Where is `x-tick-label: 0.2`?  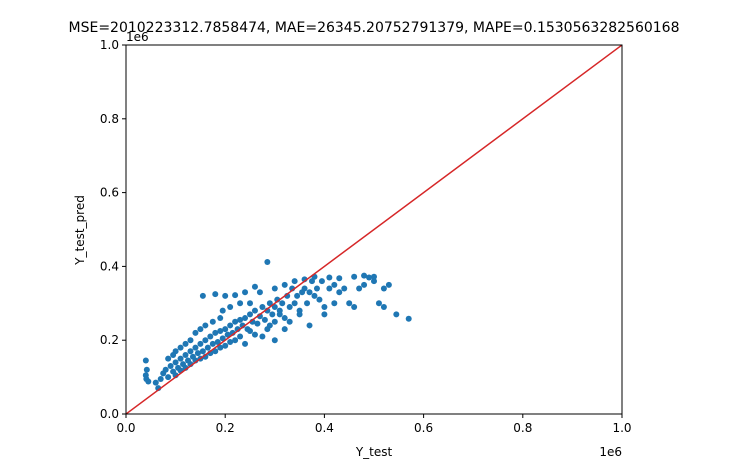
x-tick-label: 0.2 is located at coordinates (225, 428).